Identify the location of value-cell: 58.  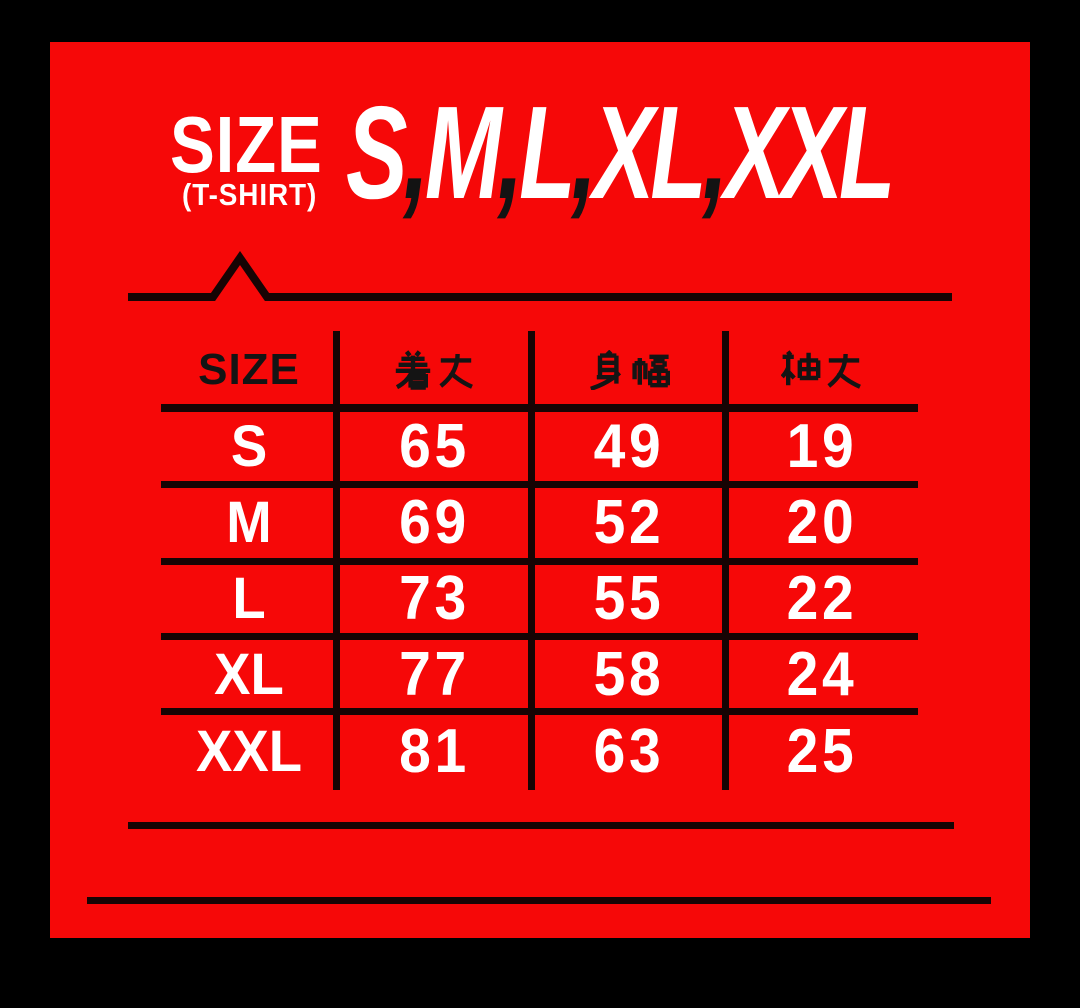
(629, 674).